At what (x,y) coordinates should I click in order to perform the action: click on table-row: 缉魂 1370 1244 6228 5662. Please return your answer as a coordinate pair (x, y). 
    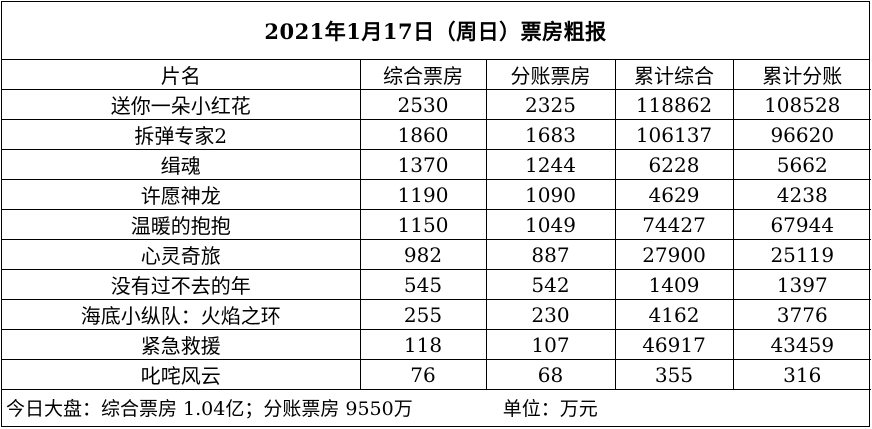
    Looking at the image, I should click on (436, 164).